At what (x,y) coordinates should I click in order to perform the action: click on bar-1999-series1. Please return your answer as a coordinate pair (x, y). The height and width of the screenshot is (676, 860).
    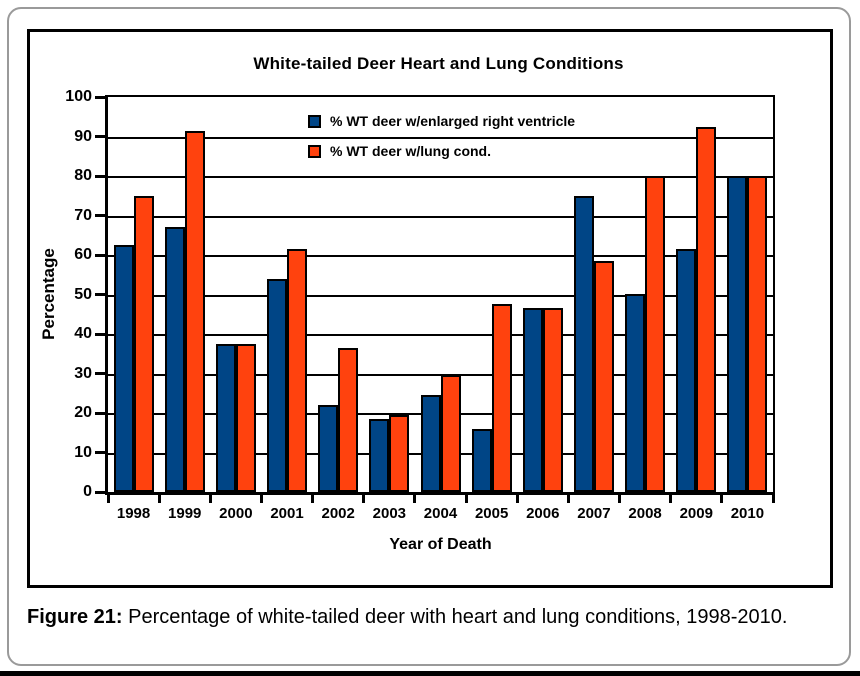
    Looking at the image, I should click on (174, 359).